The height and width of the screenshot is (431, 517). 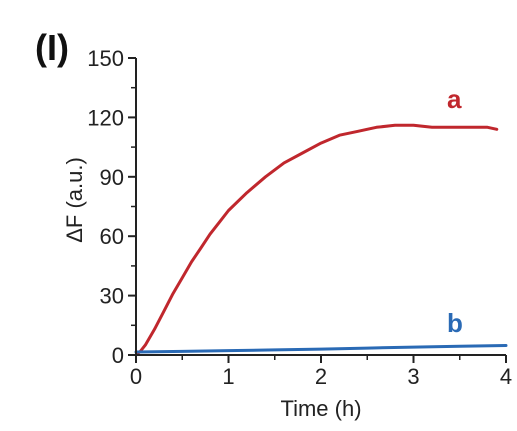 I want to click on panel-label: (I), so click(x=52, y=47).